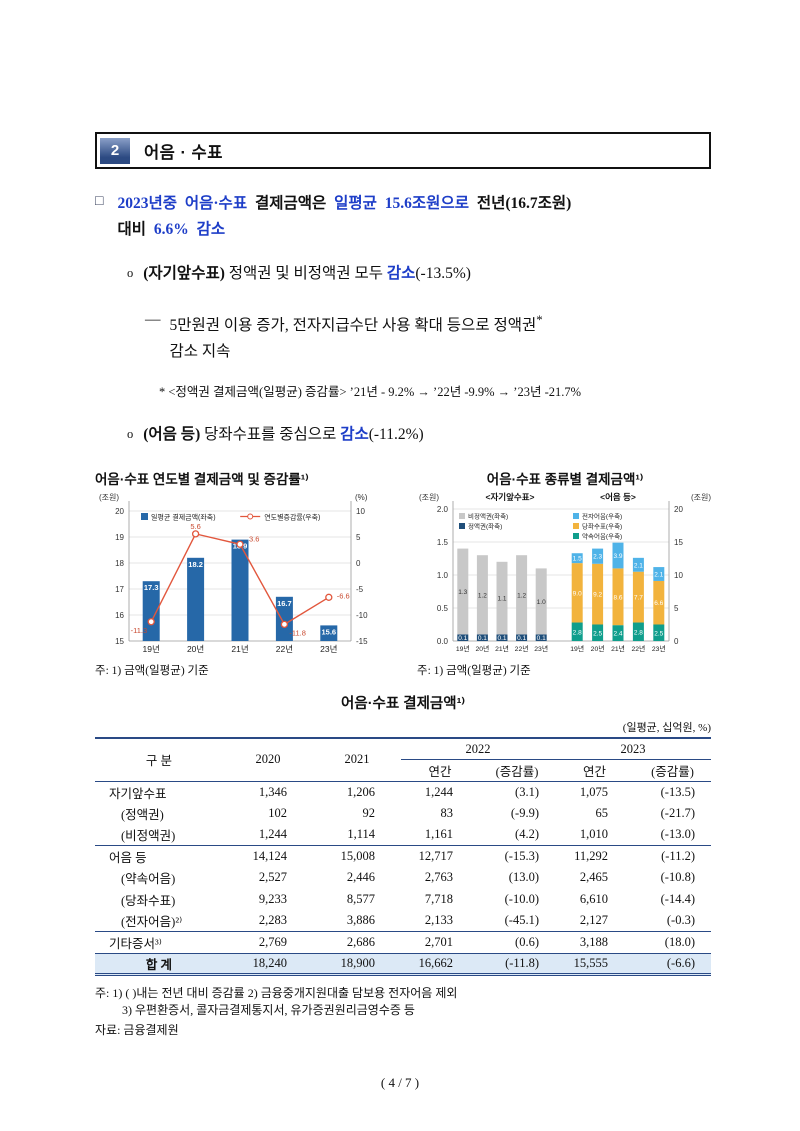 This screenshot has width=800, height=1131. I want to click on chart-title: 어음·수표 연도별 결제금액 및 증감률¹⁾, so click(202, 480).